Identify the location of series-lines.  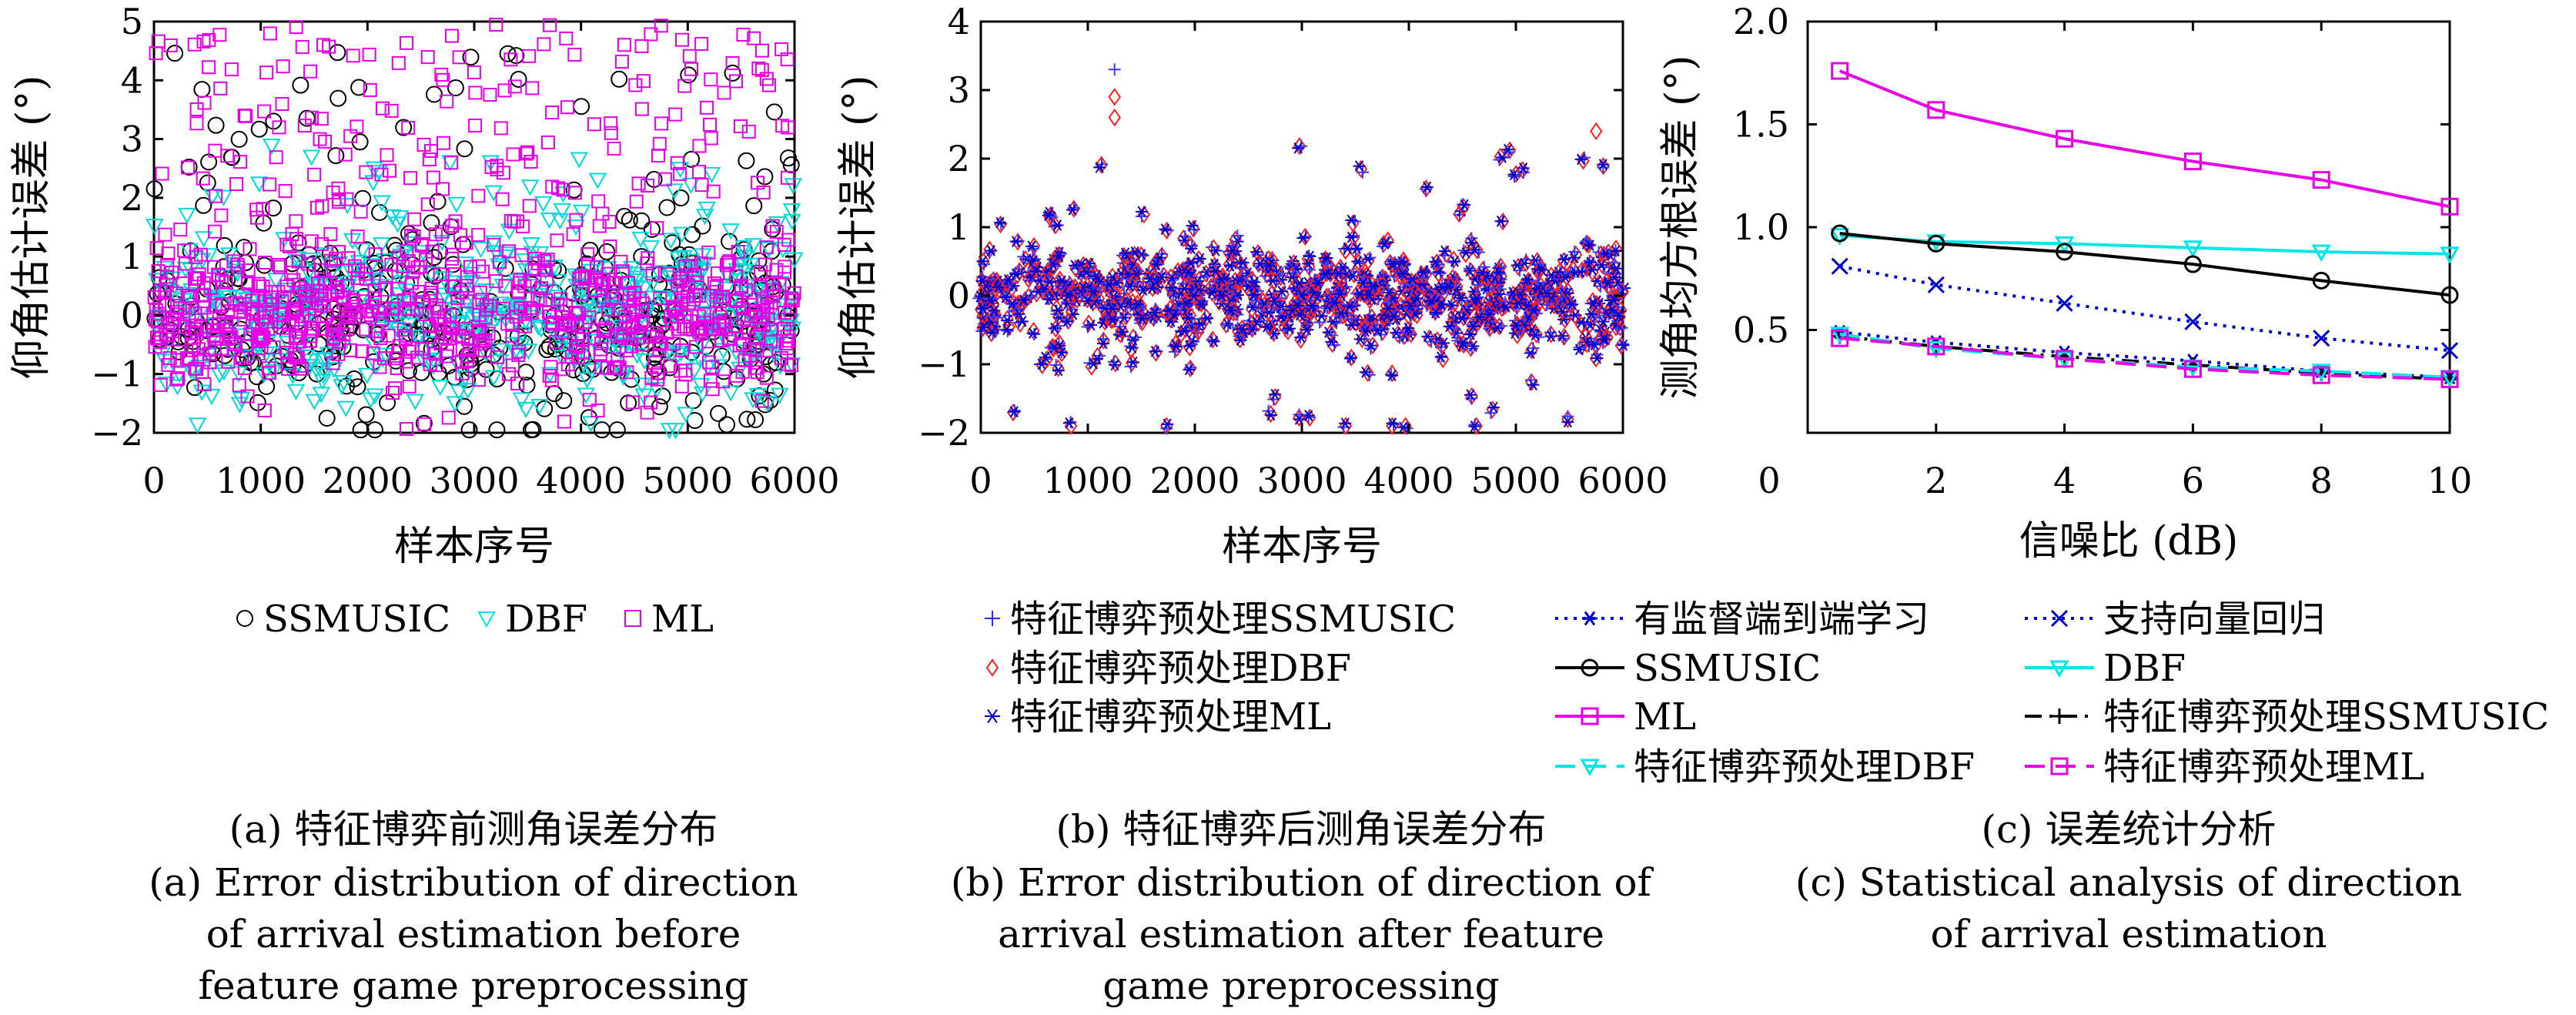
(2145, 225).